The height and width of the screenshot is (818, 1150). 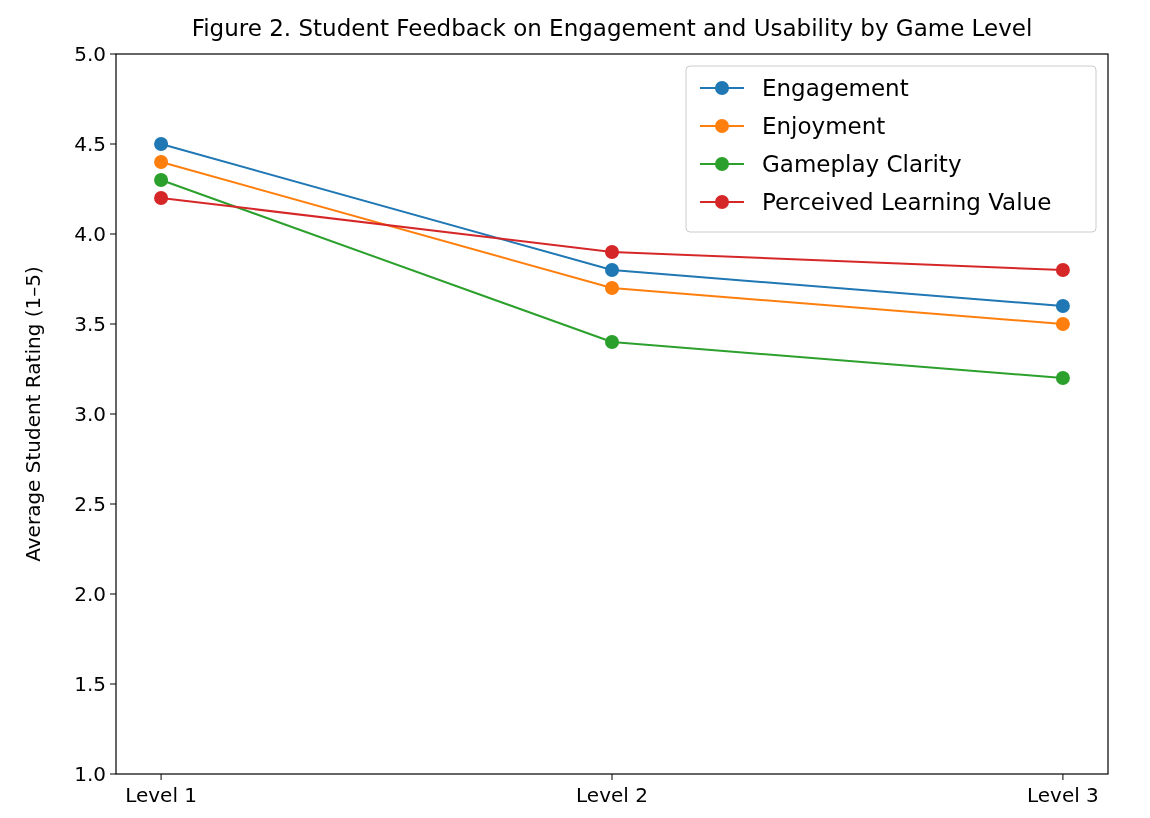 What do you see at coordinates (835, 88) in the screenshot?
I see `legend-label: Engagement` at bounding box center [835, 88].